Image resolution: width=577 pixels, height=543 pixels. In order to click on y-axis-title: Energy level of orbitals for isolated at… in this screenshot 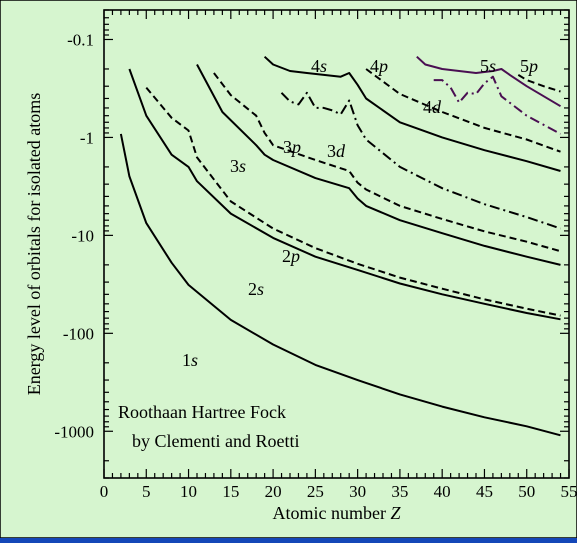, I will do `click(34, 244)`.